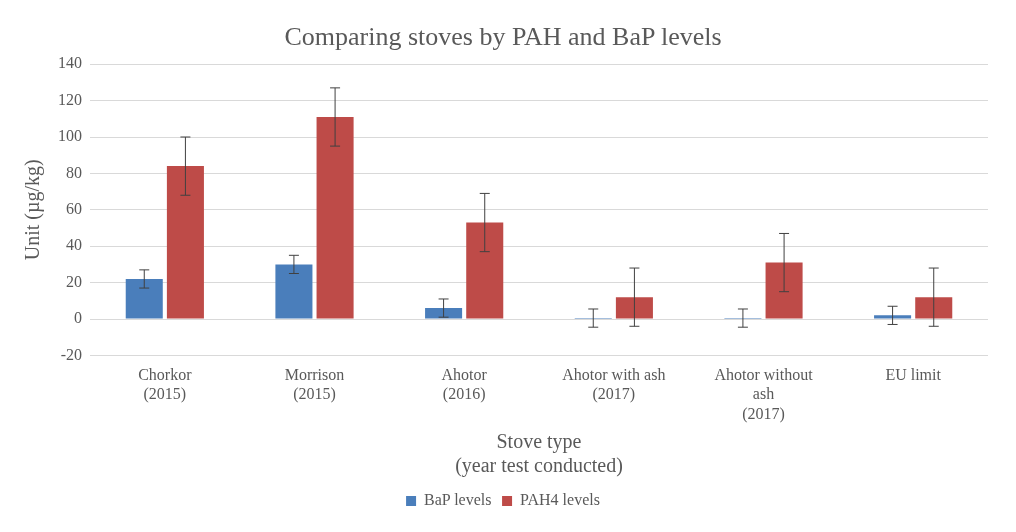 This screenshot has height=532, width=1016. I want to click on y-tick-label: 0, so click(78, 318).